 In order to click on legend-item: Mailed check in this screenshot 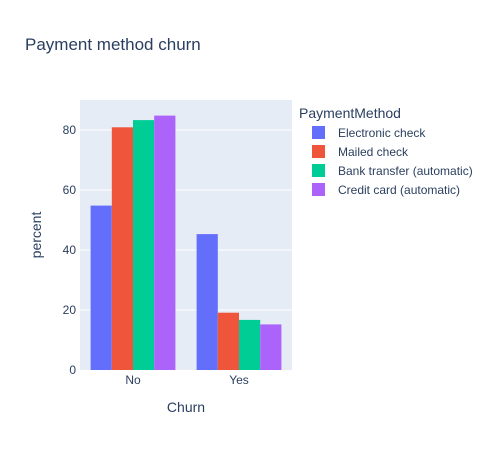, I will do `click(360, 152)`.